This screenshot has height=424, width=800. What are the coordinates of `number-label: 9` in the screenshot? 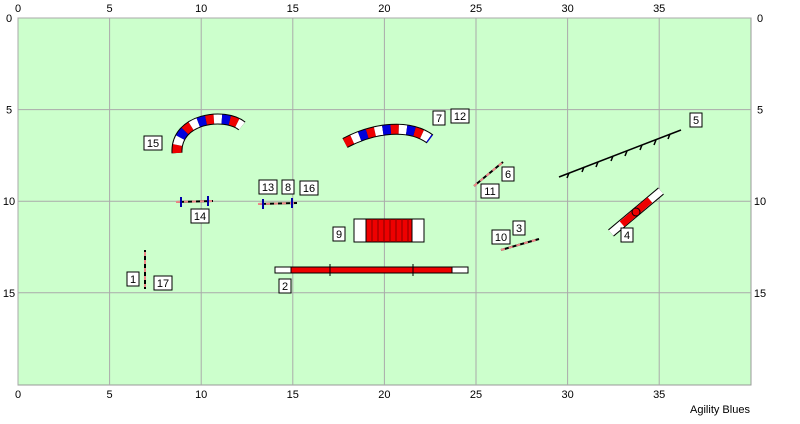 It's located at (339, 235).